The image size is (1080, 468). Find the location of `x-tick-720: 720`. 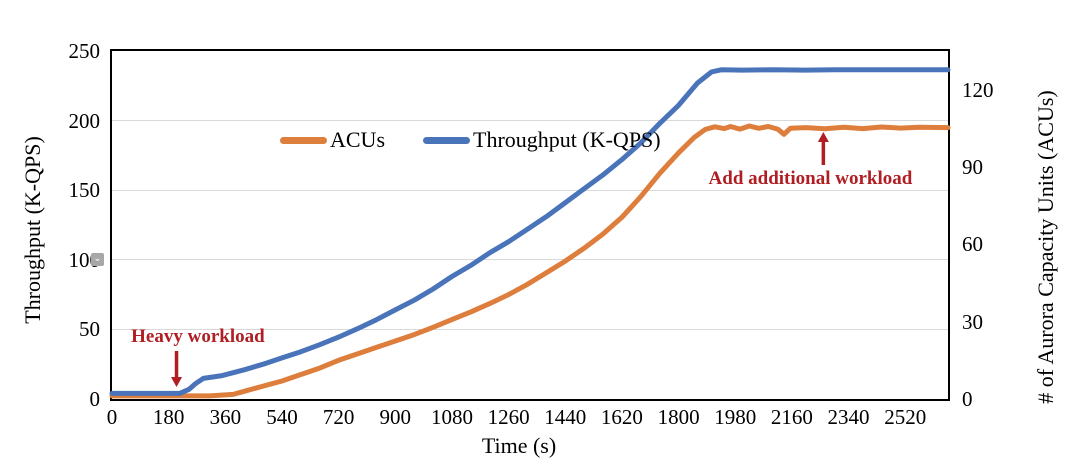

x-tick-720: 720 is located at coordinates (338, 417).